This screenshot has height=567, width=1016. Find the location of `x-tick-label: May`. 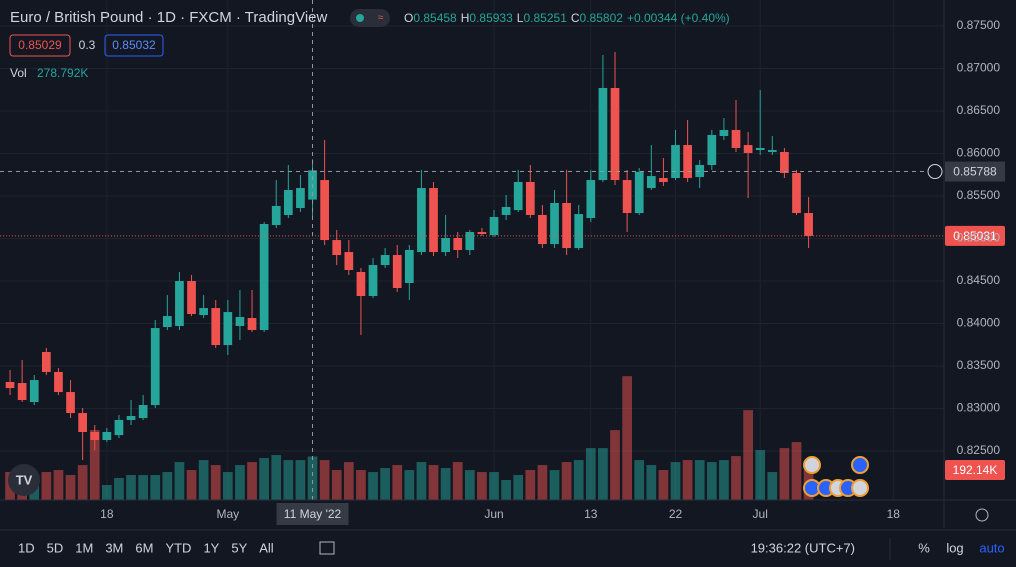

x-tick-label: May is located at coordinates (227, 514).